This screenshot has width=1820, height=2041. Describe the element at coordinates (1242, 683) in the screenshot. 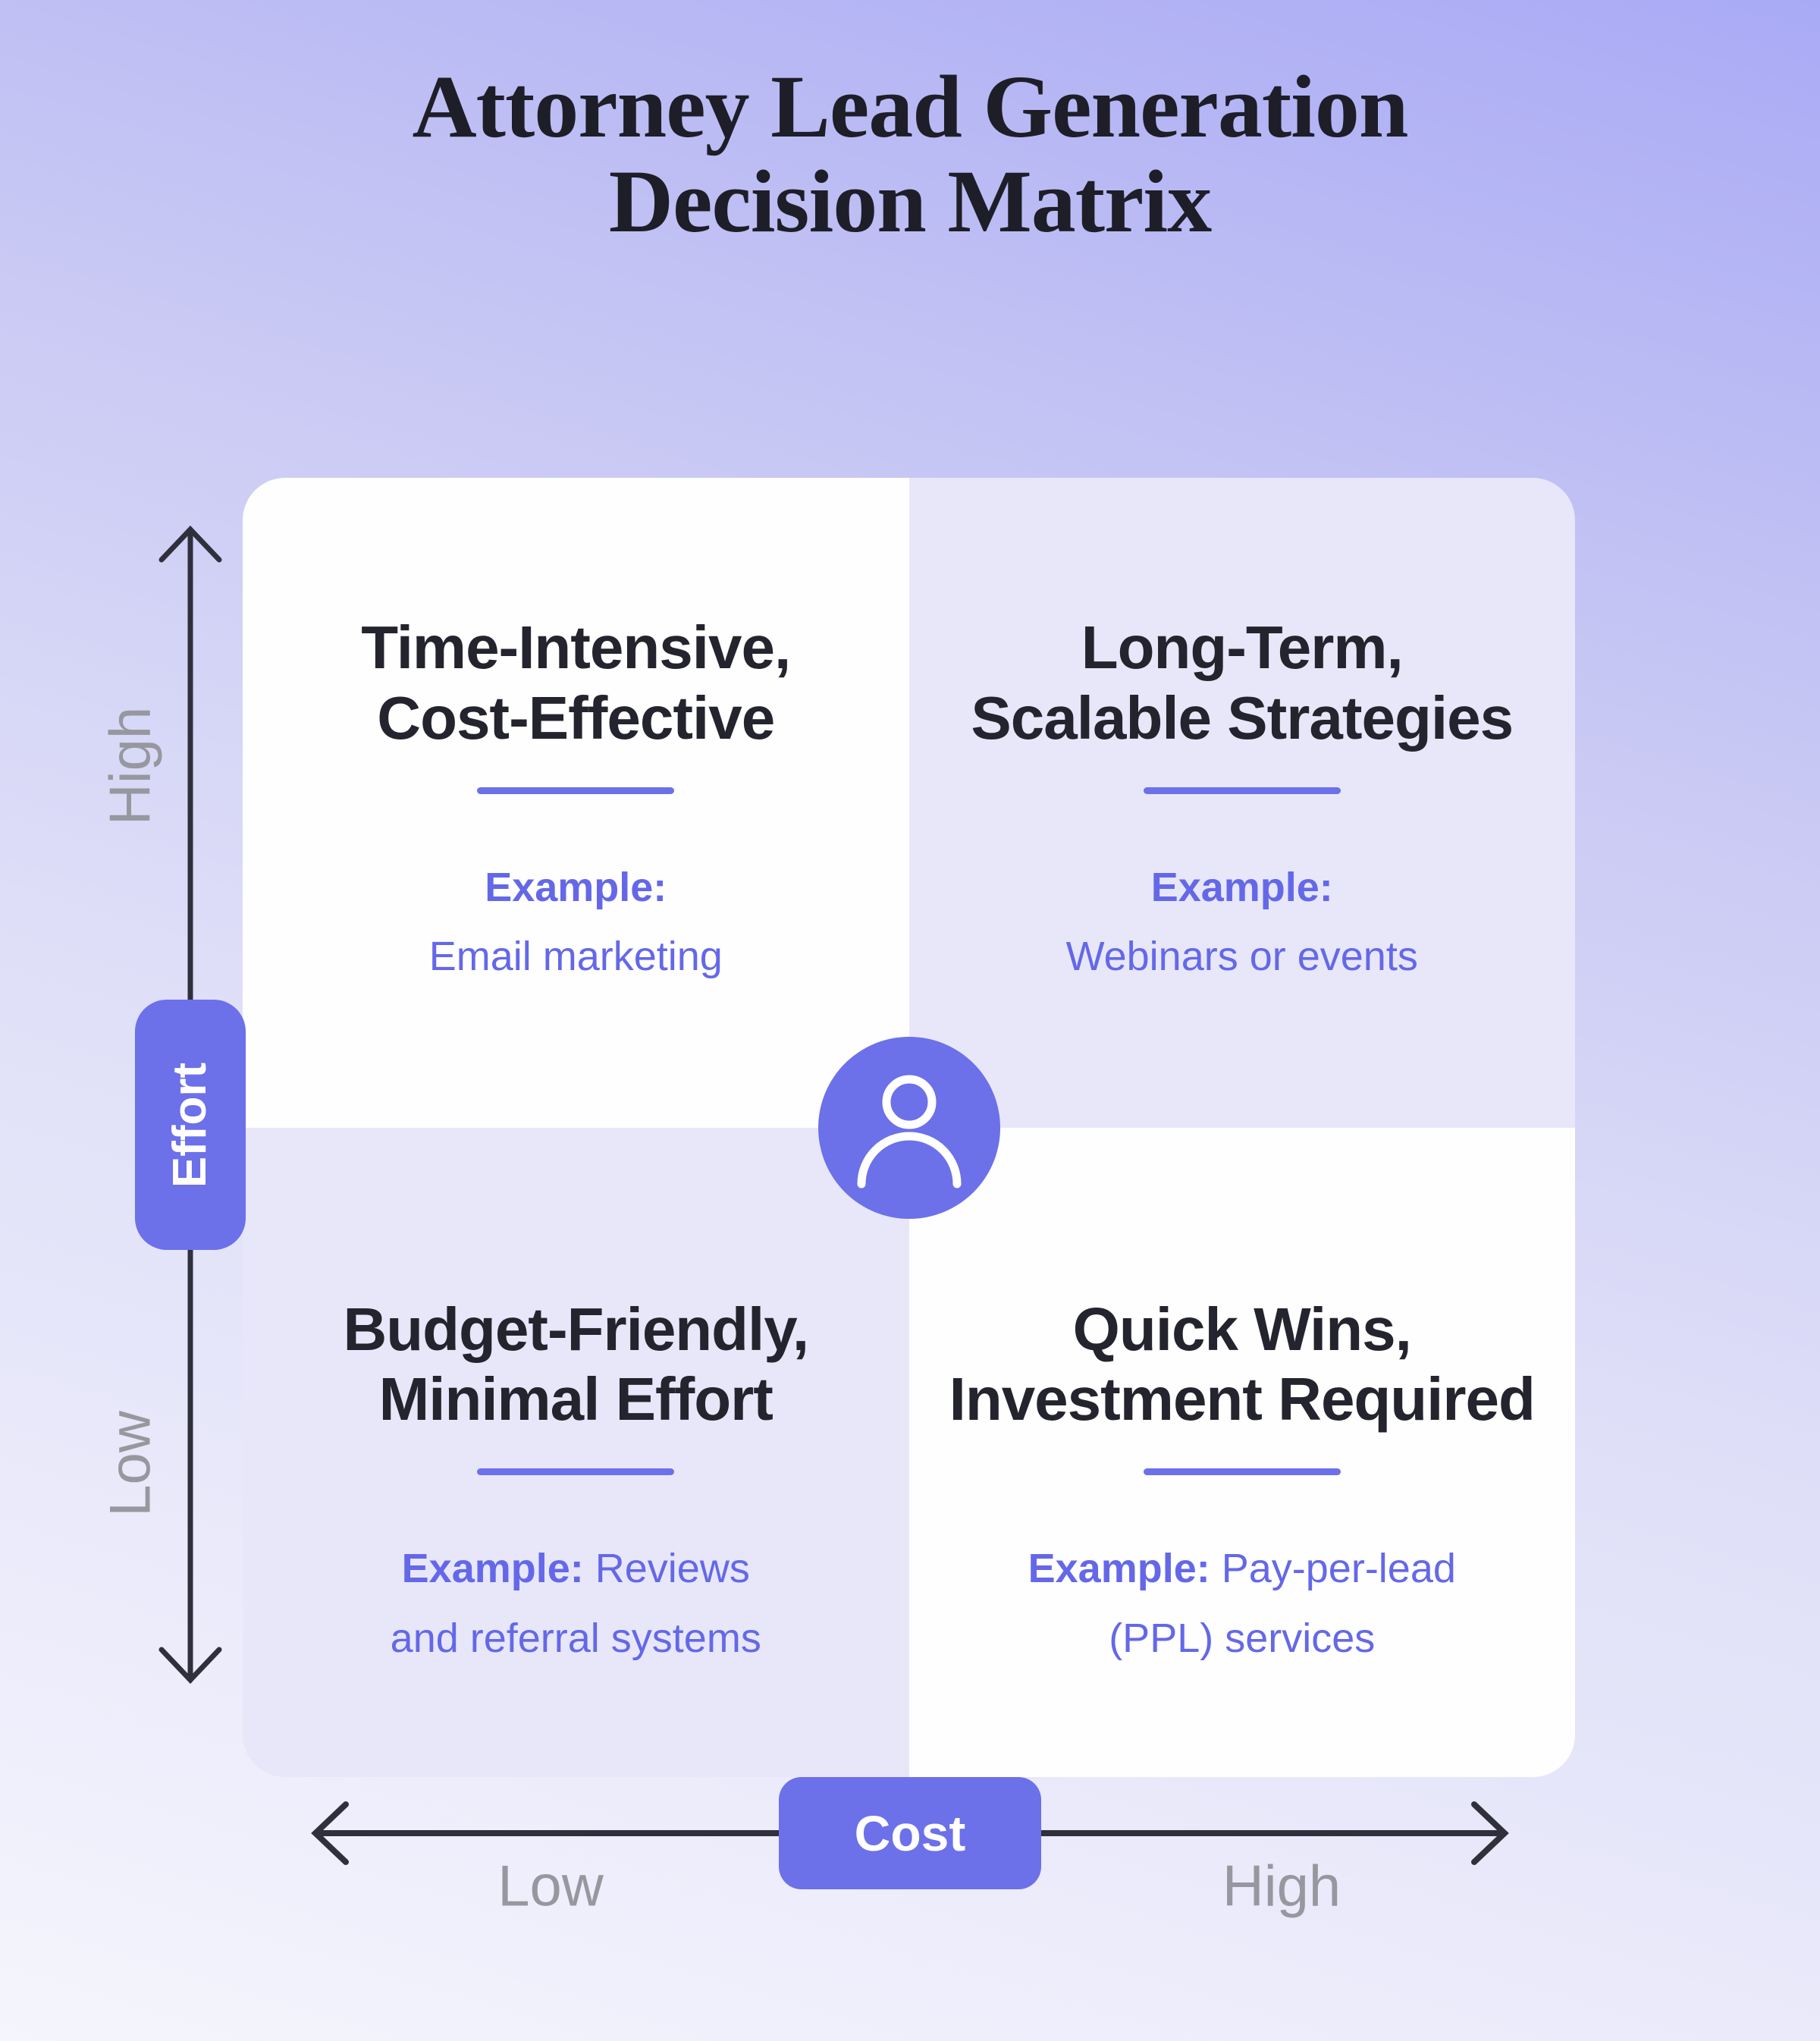

I see `quadrant-title: Long-Term, Scalable Strategies` at that location.